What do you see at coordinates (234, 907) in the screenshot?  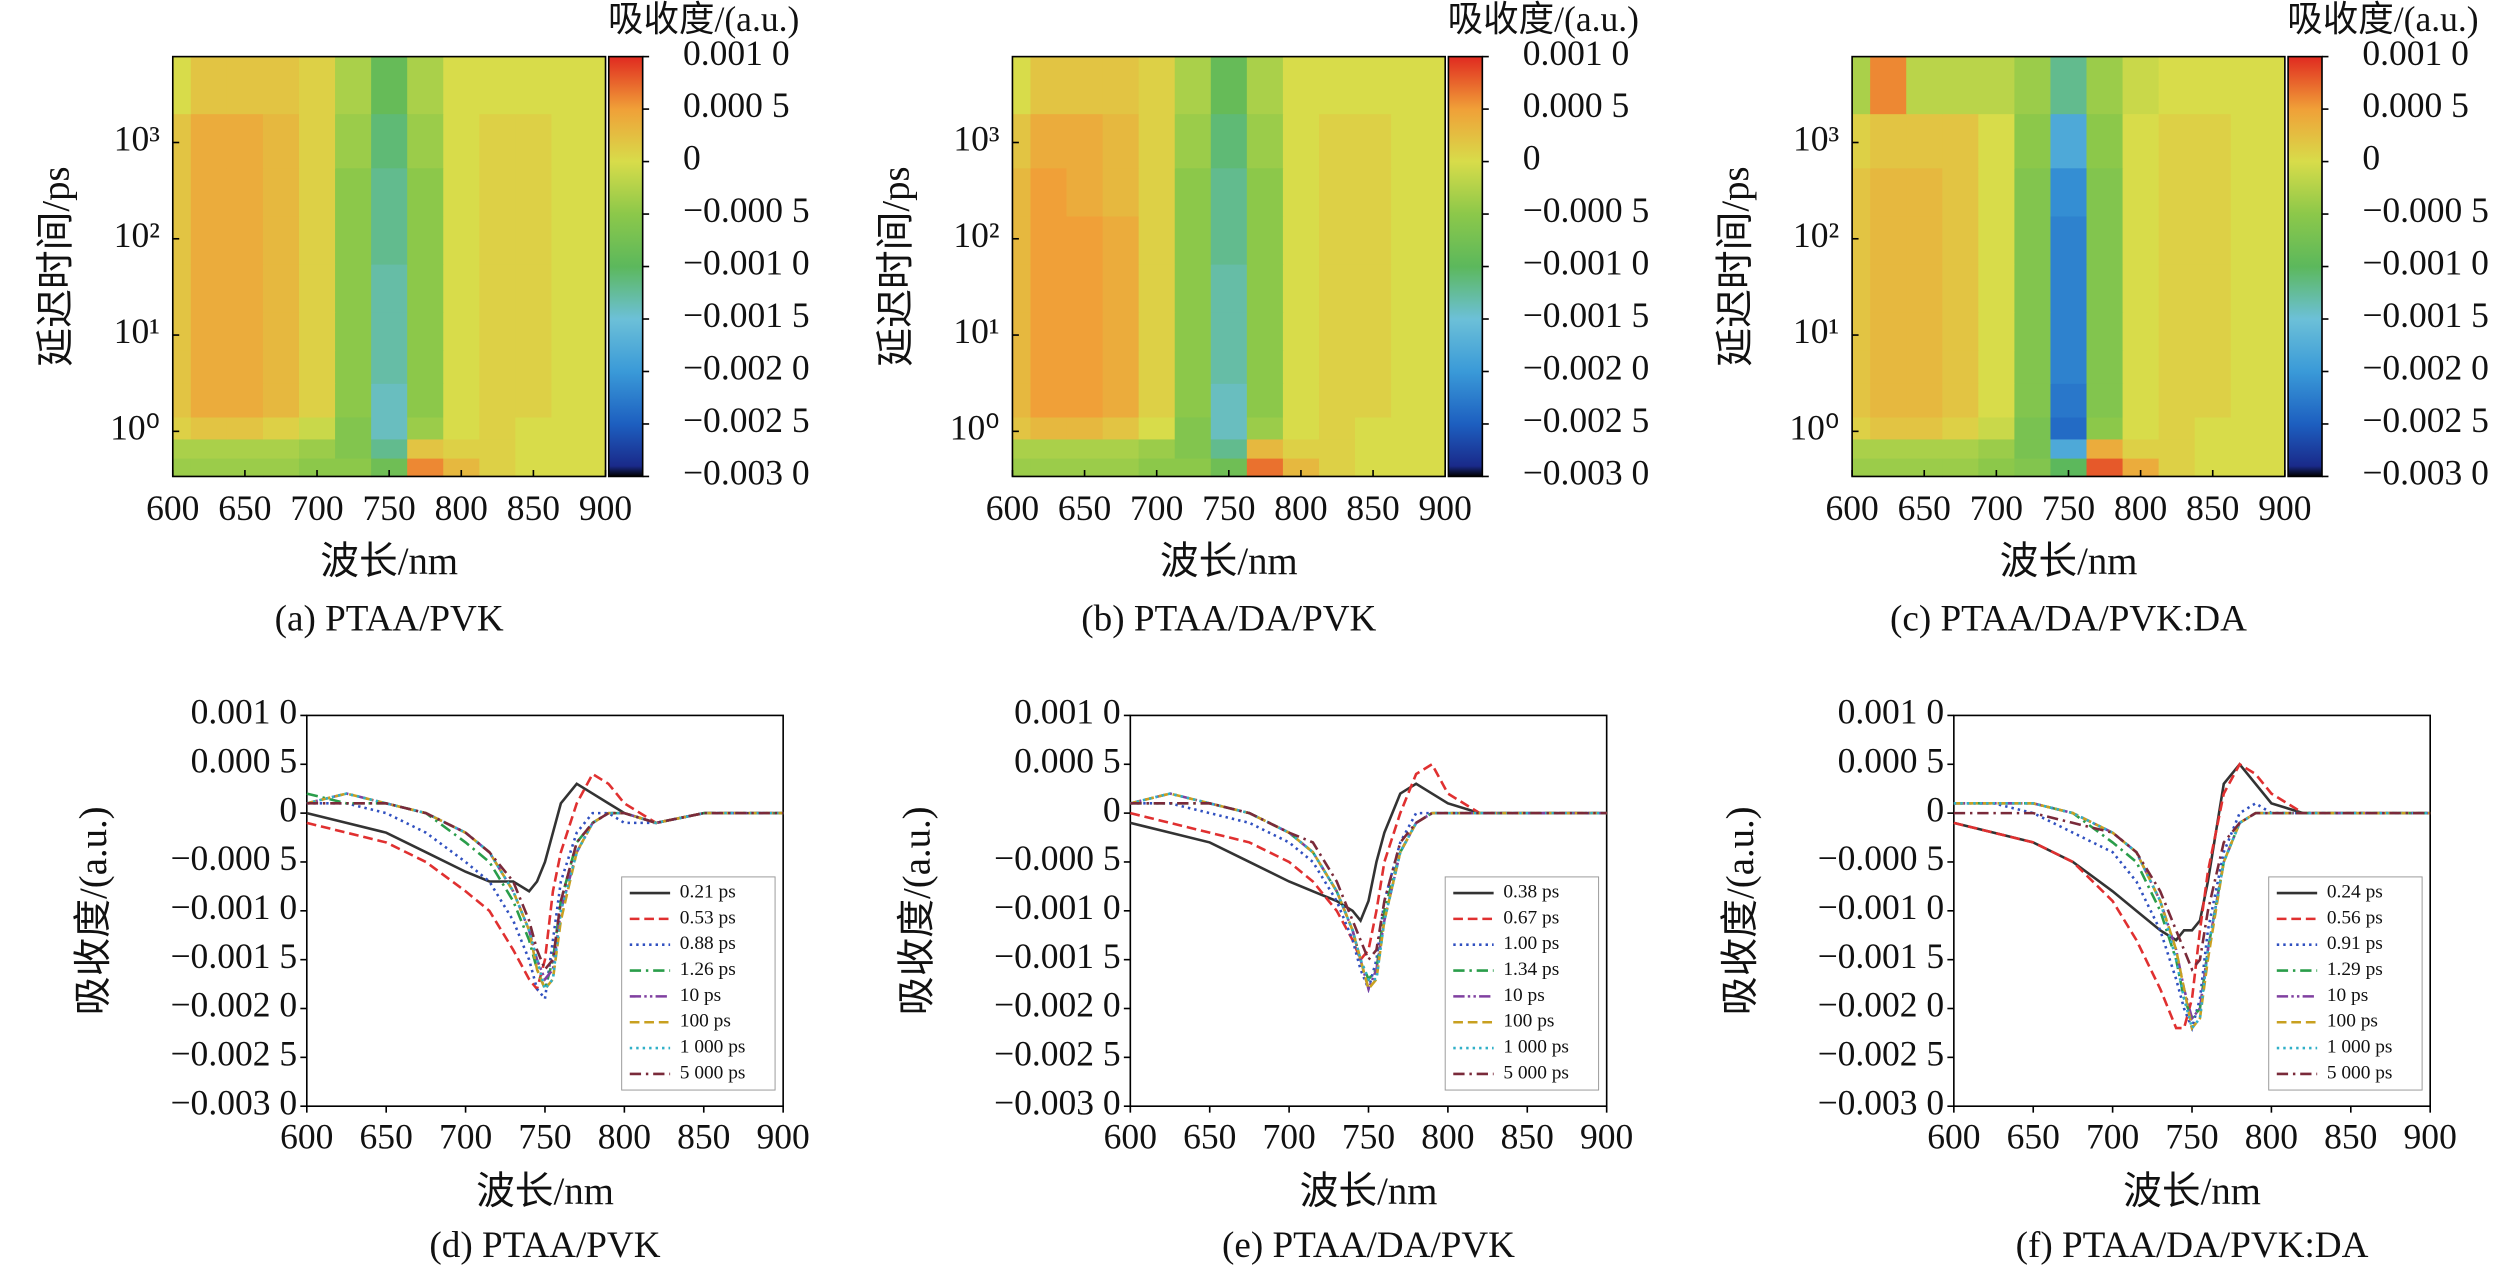 I see `y-tick-label: −0.001 0` at bounding box center [234, 907].